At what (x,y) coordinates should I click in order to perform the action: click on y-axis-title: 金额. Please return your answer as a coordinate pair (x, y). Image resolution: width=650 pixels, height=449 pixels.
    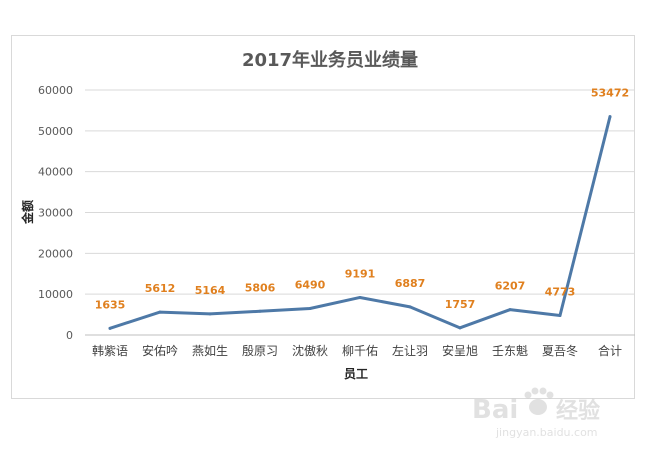
    Looking at the image, I should click on (27, 212).